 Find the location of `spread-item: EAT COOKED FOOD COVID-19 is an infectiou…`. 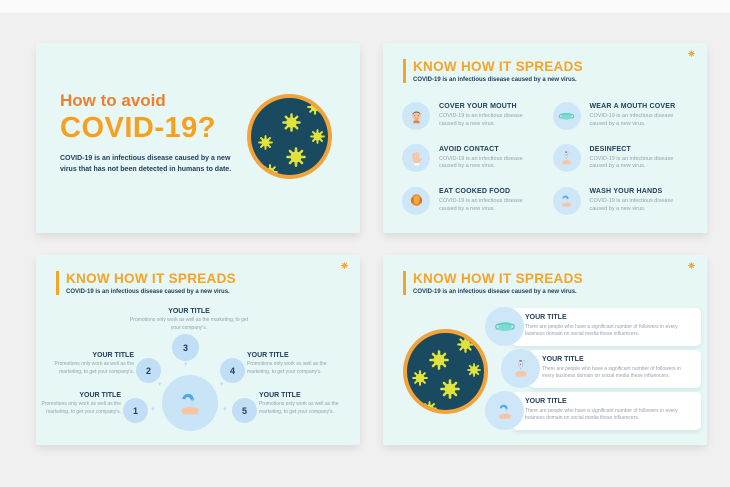

spread-item: EAT COOKED FOOD COVID-19 is an infectiou… is located at coordinates (474, 201).